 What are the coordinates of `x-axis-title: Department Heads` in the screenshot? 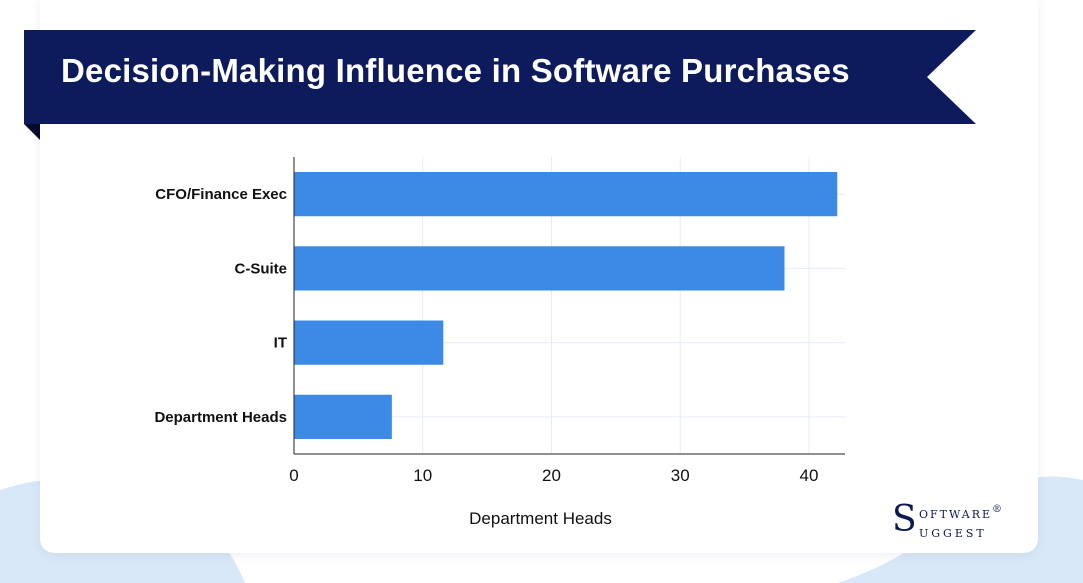 It's located at (540, 518).